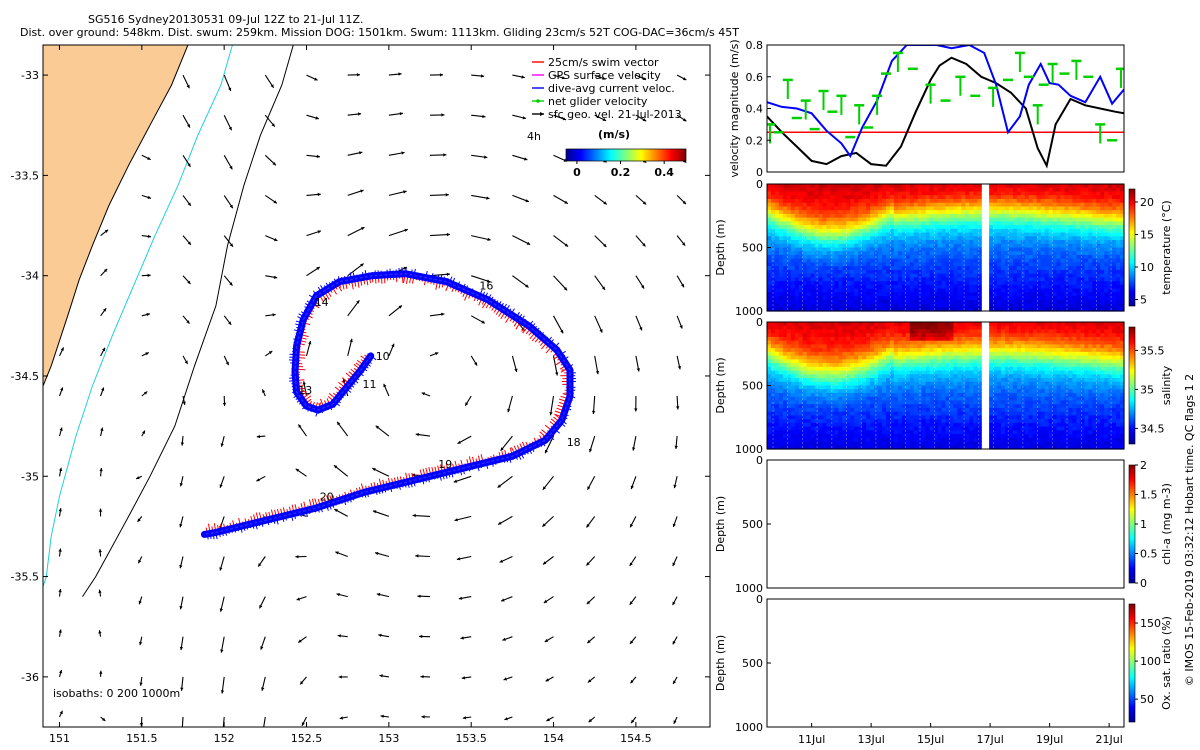 The image size is (1200, 750). I want to click on coastline, so click(116, 216).